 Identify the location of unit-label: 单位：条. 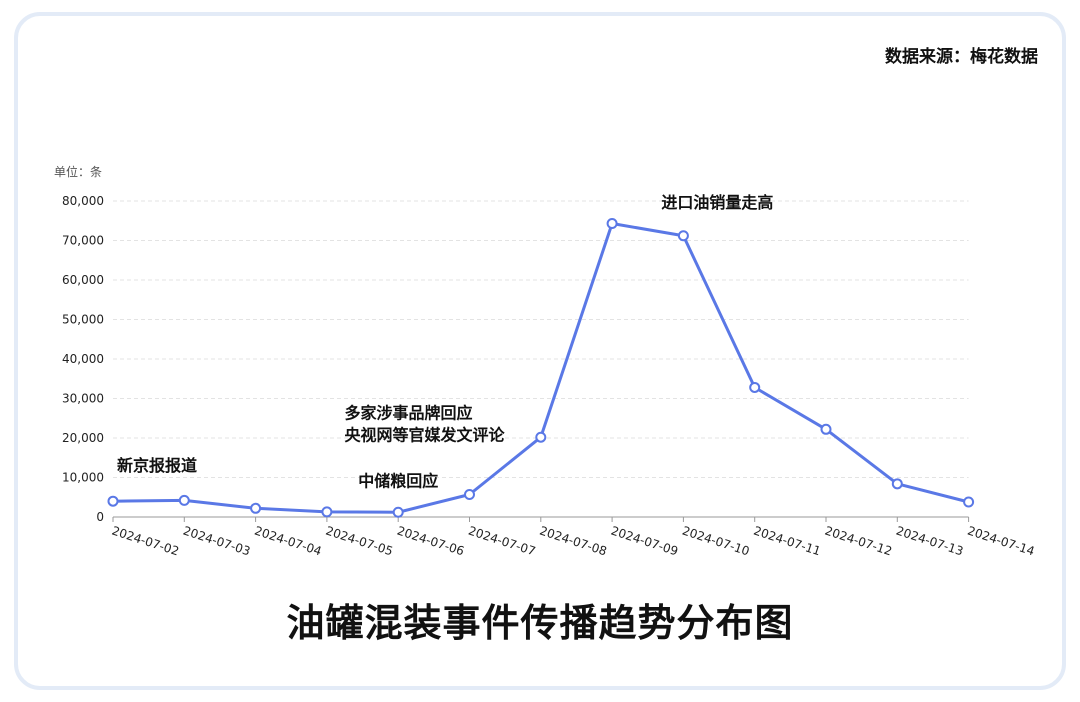
(78, 171).